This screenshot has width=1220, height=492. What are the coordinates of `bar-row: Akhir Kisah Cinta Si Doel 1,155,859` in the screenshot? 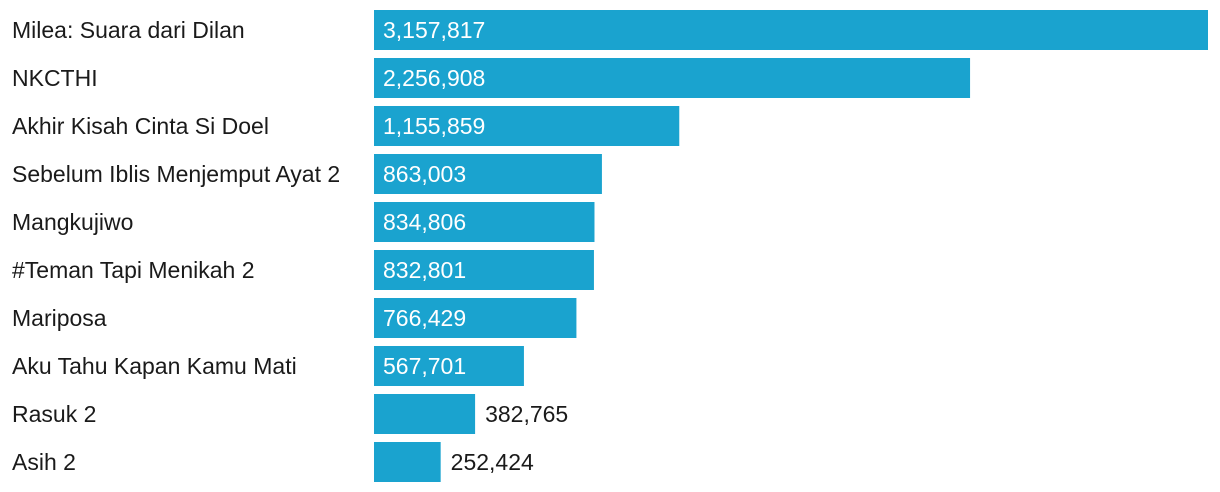 It's located at (346, 126).